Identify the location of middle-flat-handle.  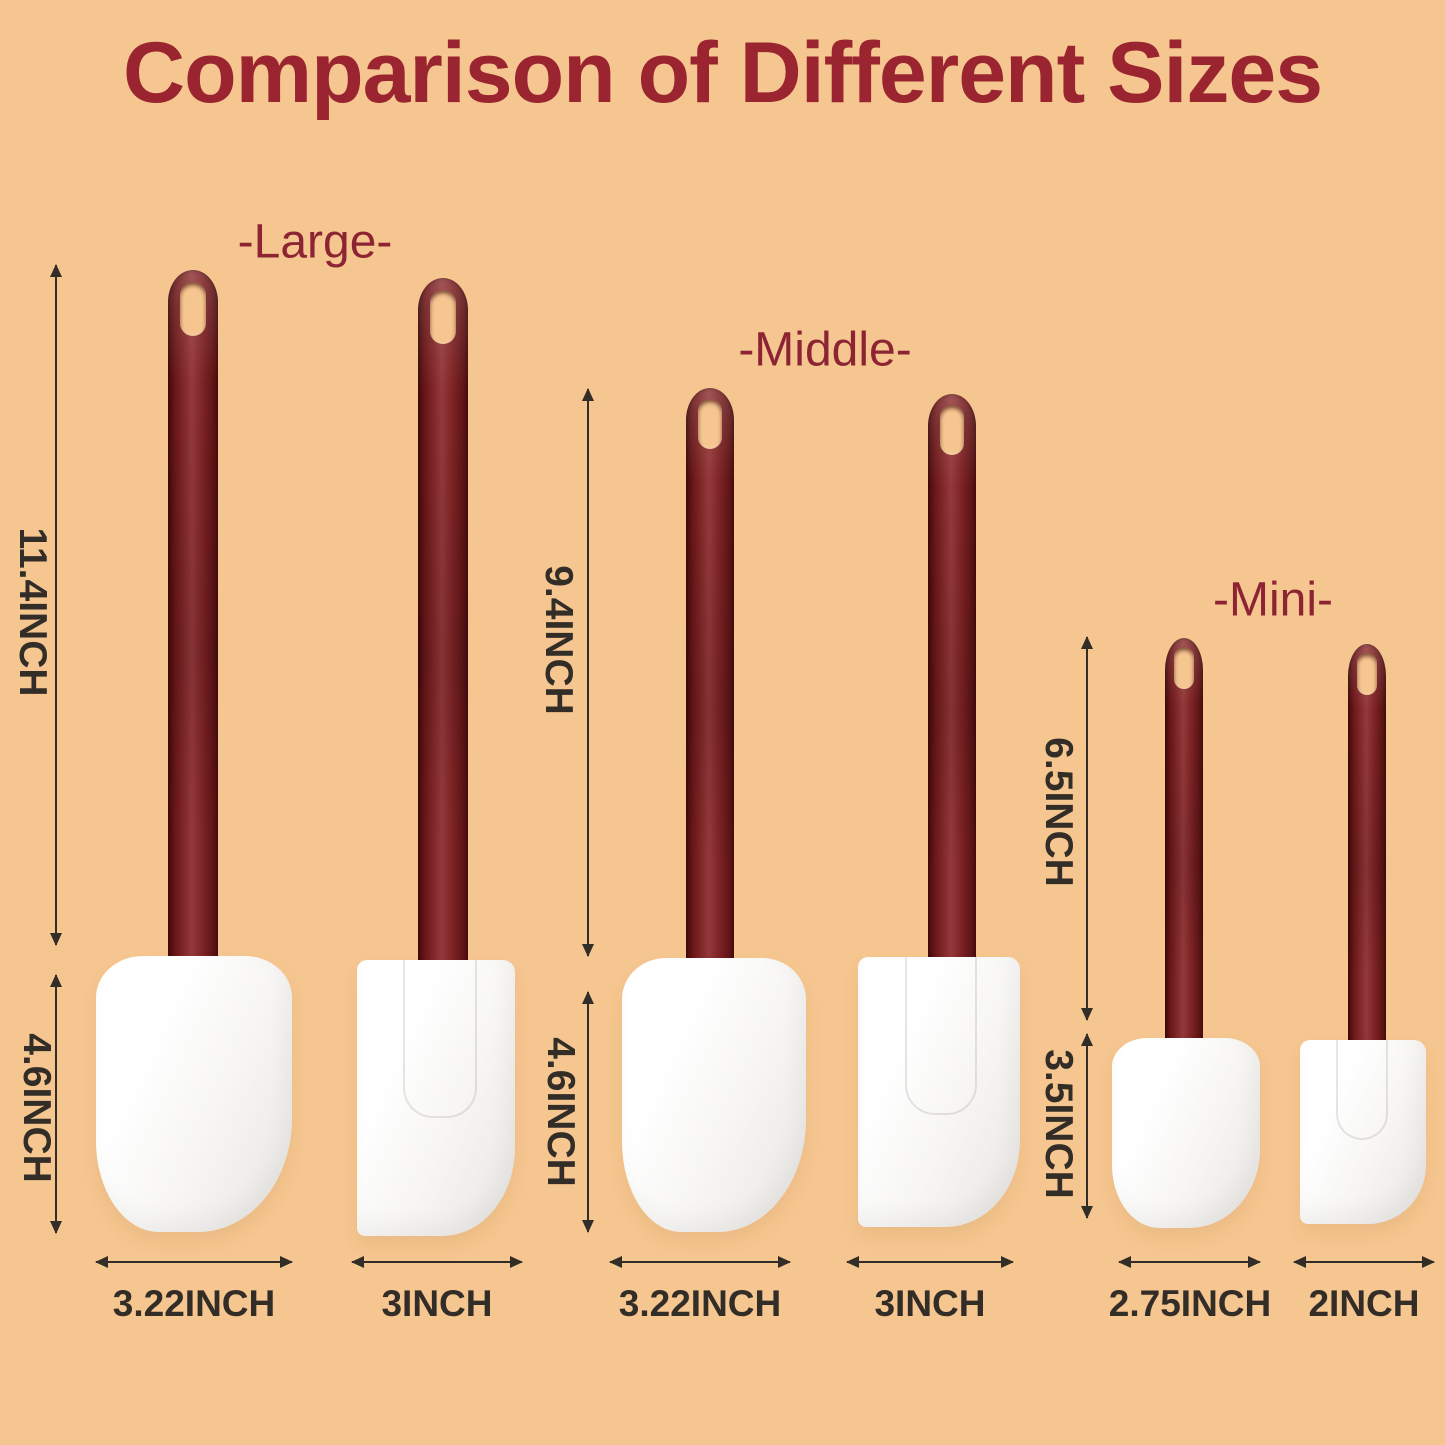
(952, 683).